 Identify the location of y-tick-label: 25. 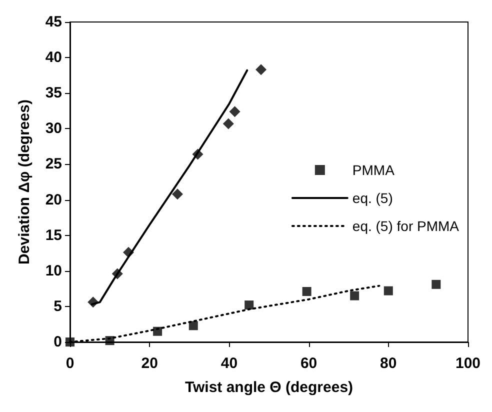
(53, 164).